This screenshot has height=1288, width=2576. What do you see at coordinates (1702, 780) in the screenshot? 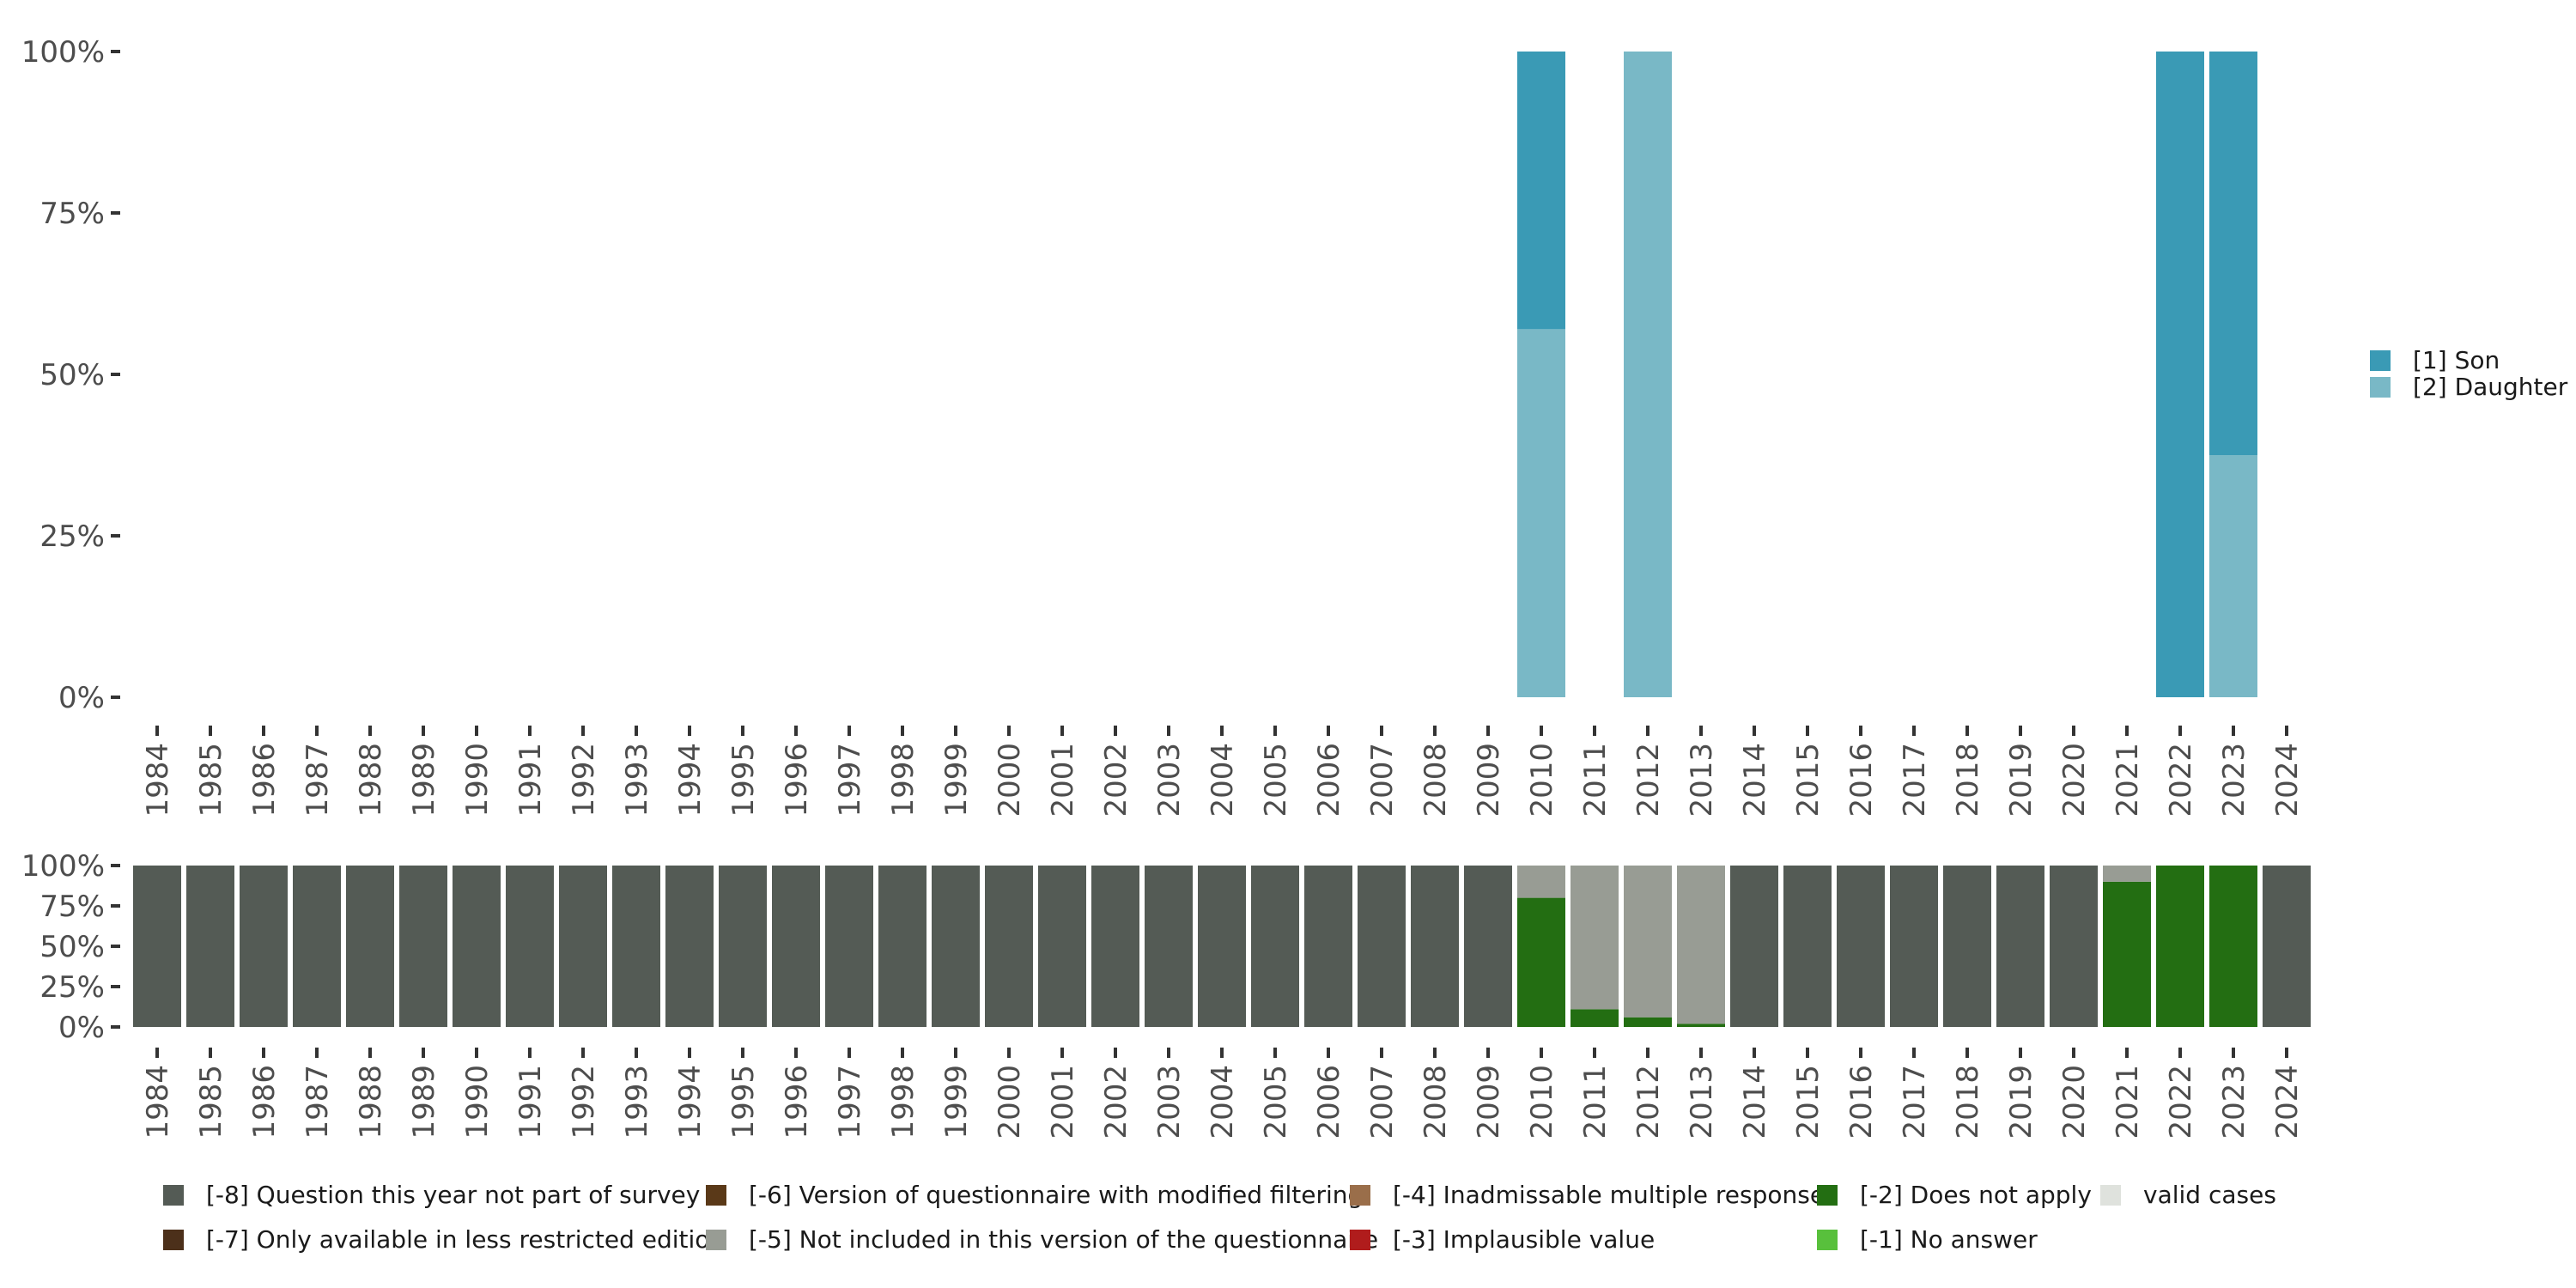
I see `x-tick-label-main: 2013` at bounding box center [1702, 780].